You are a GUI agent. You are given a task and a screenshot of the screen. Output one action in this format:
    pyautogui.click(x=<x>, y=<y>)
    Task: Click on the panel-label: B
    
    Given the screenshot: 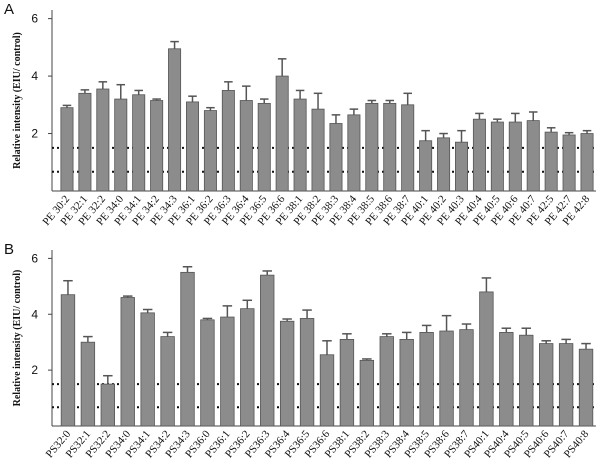 What is the action you would take?
    pyautogui.click(x=9, y=249)
    